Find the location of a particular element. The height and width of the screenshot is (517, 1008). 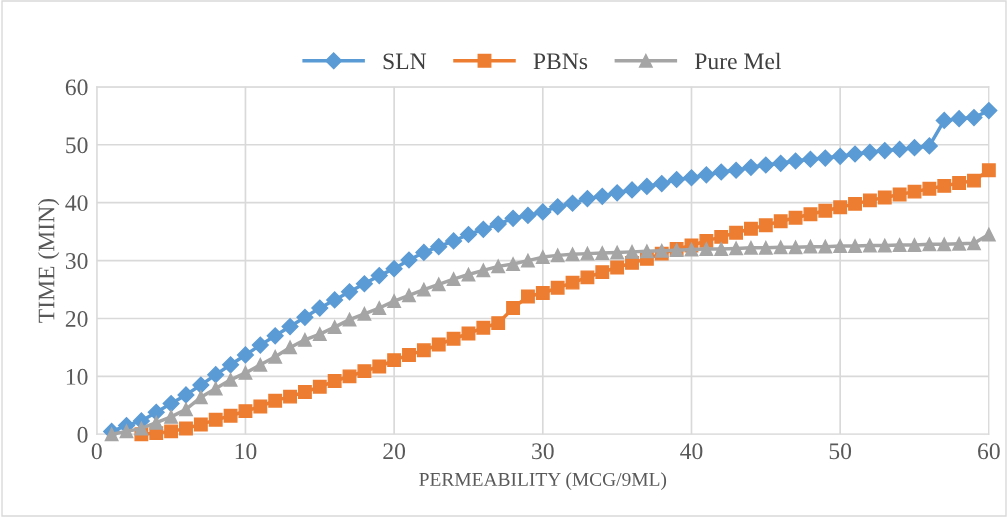

legend-label: PBNs is located at coordinates (560, 61).